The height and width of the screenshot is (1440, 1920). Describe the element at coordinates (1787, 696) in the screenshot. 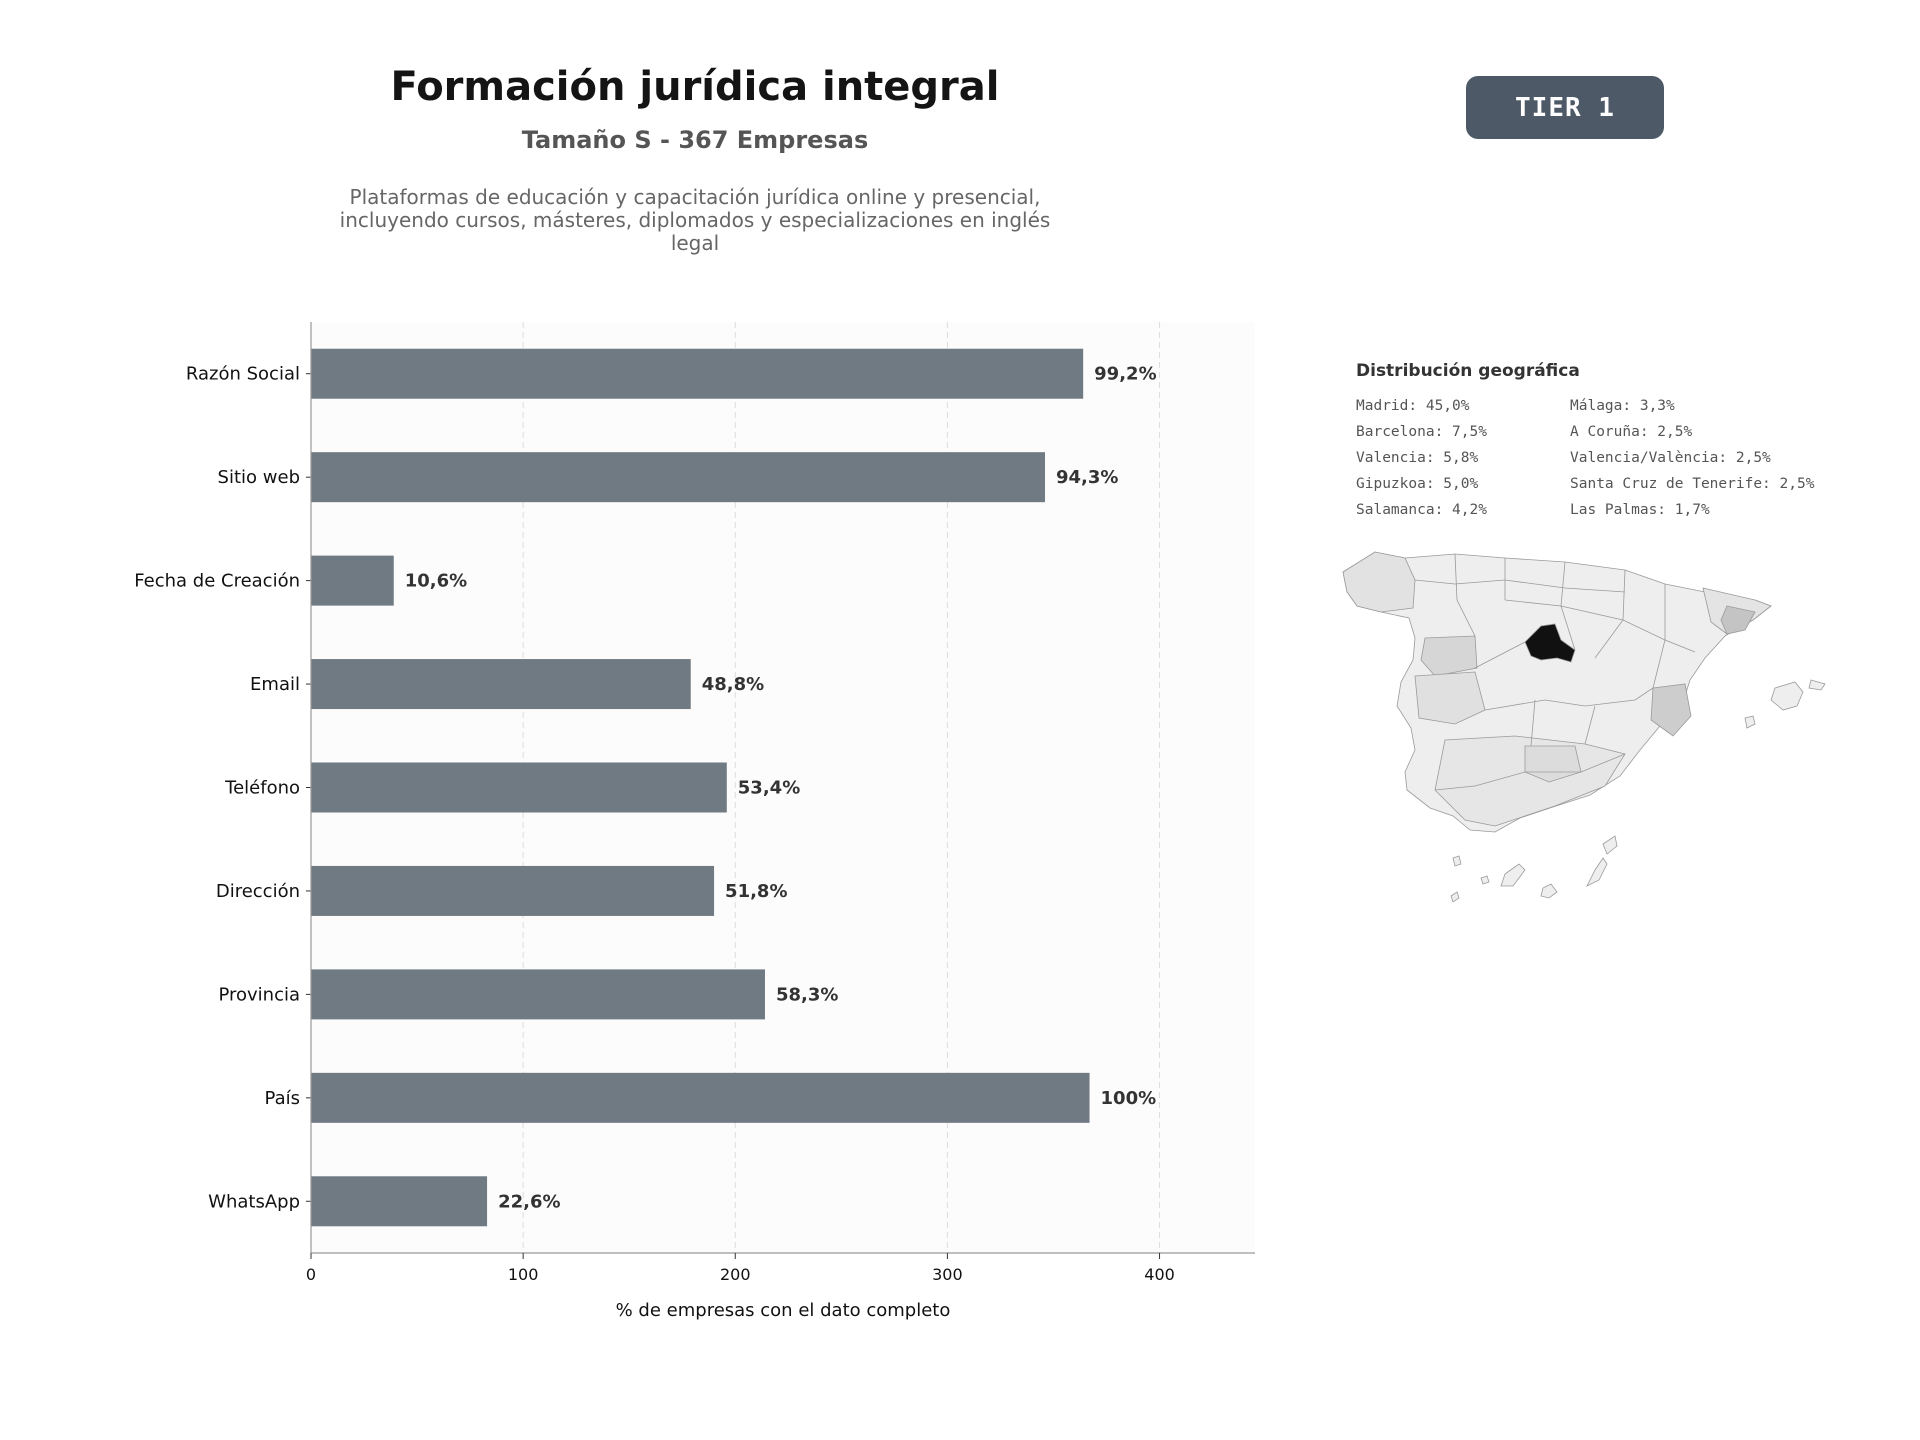

I see `map-mallorca` at that location.